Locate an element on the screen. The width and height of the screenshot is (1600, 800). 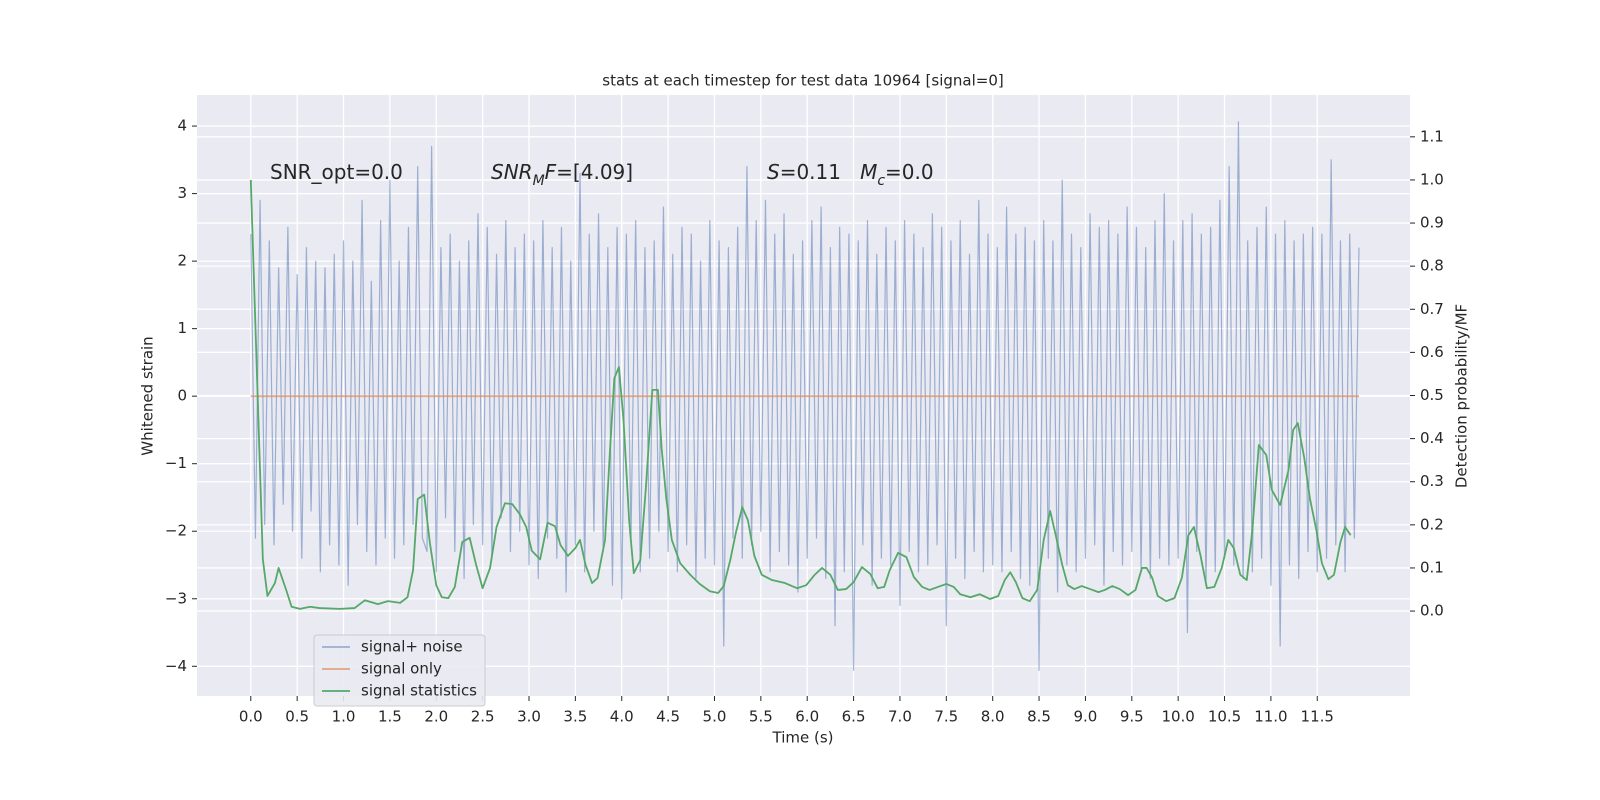
x-tick-label: 0.5 is located at coordinates (297, 717).